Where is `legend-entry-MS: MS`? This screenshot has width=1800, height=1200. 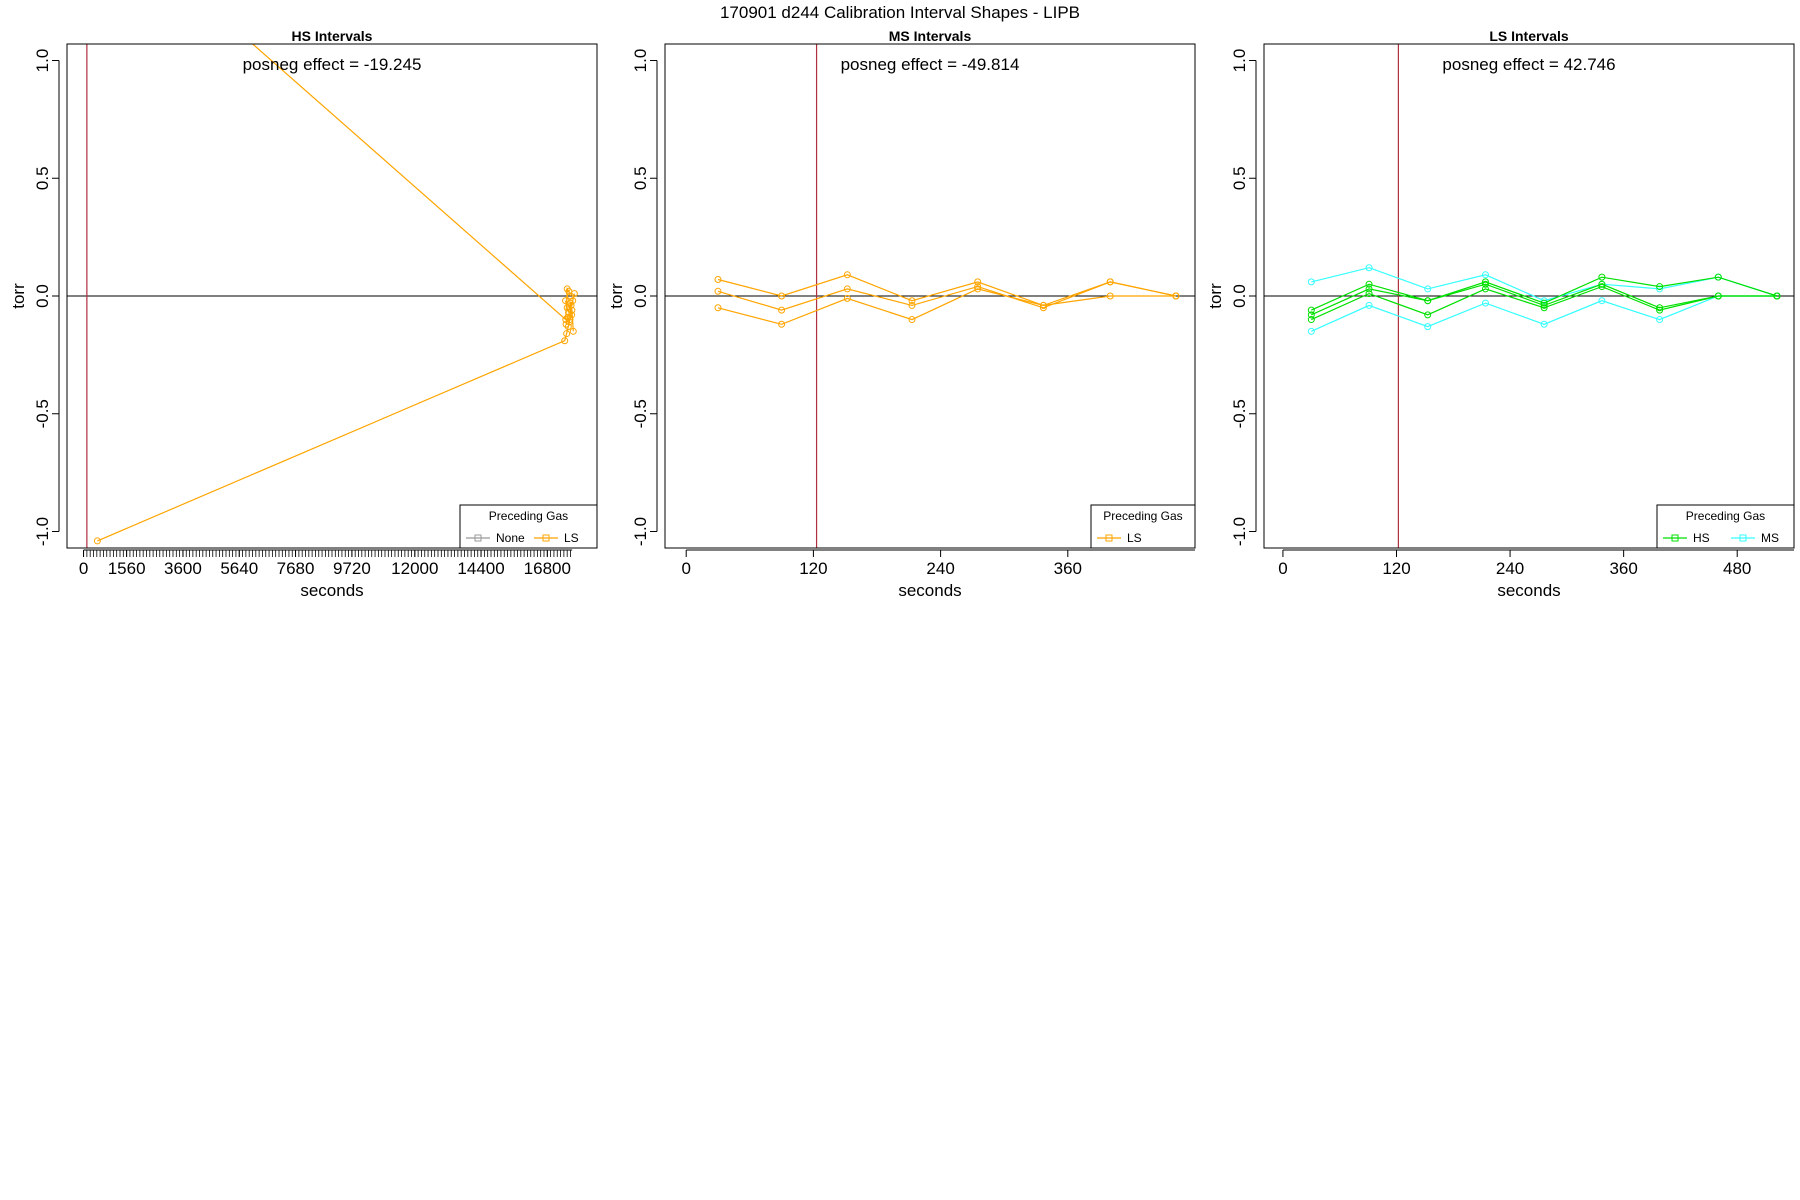
legend-entry-MS: MS is located at coordinates (1770, 538).